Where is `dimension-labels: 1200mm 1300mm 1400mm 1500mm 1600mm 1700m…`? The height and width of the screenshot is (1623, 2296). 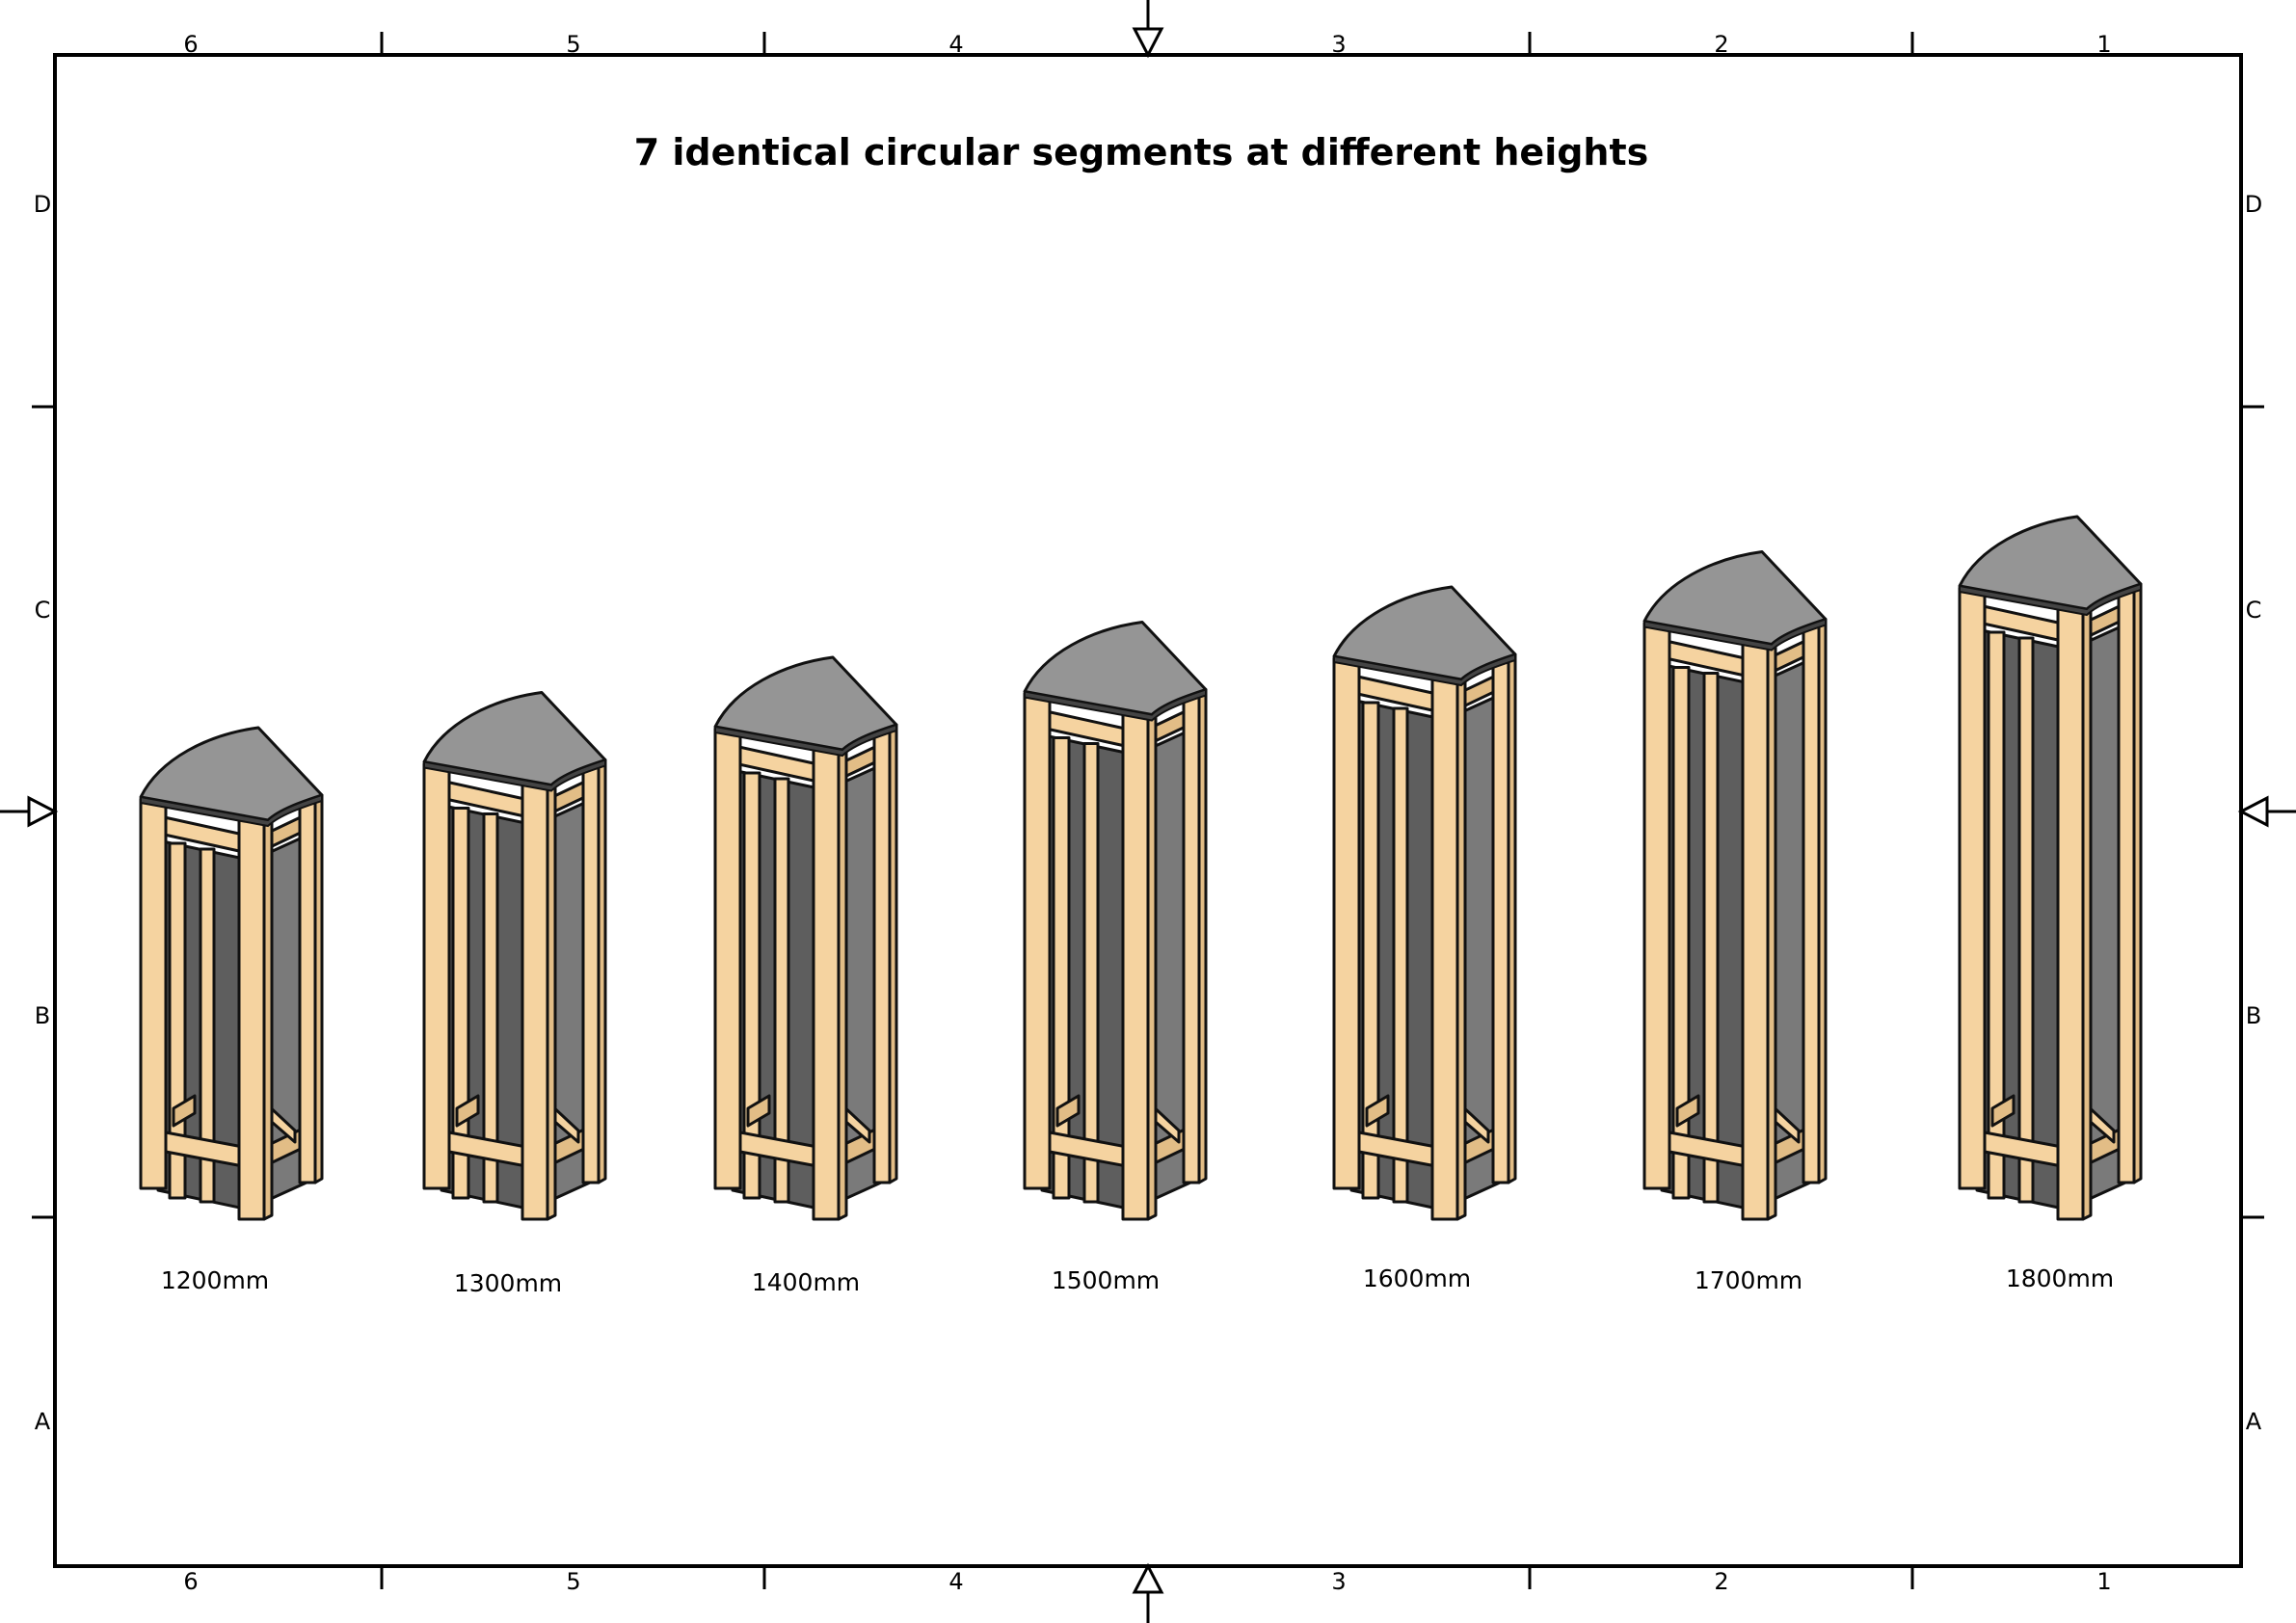 dimension-labels: 1200mm 1300mm 1400mm 1500mm 1600mm 1700m… is located at coordinates (1137, 1280).